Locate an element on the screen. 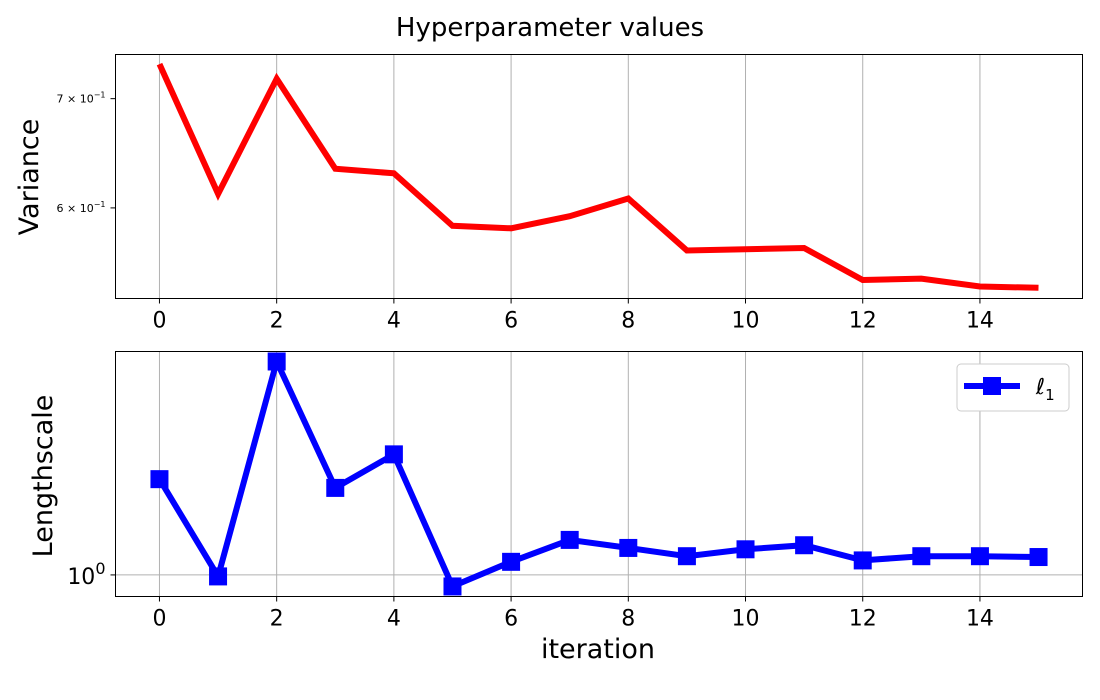 This screenshot has width=1100, height=700. variance-x-ticks: 0 2 4 6 8 10 12 14 is located at coordinates (573, 316).